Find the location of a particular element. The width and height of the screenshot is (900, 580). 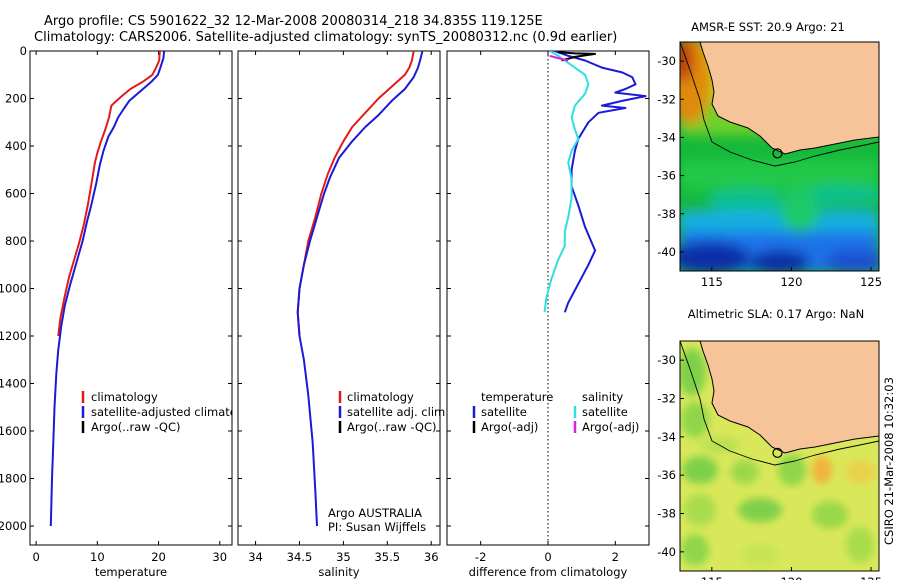

temperature-lines is located at coordinates (107, 289).